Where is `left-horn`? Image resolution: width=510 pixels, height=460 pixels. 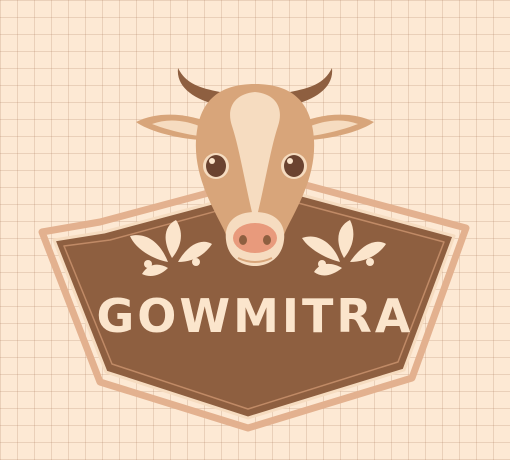
left-horn is located at coordinates (198, 86).